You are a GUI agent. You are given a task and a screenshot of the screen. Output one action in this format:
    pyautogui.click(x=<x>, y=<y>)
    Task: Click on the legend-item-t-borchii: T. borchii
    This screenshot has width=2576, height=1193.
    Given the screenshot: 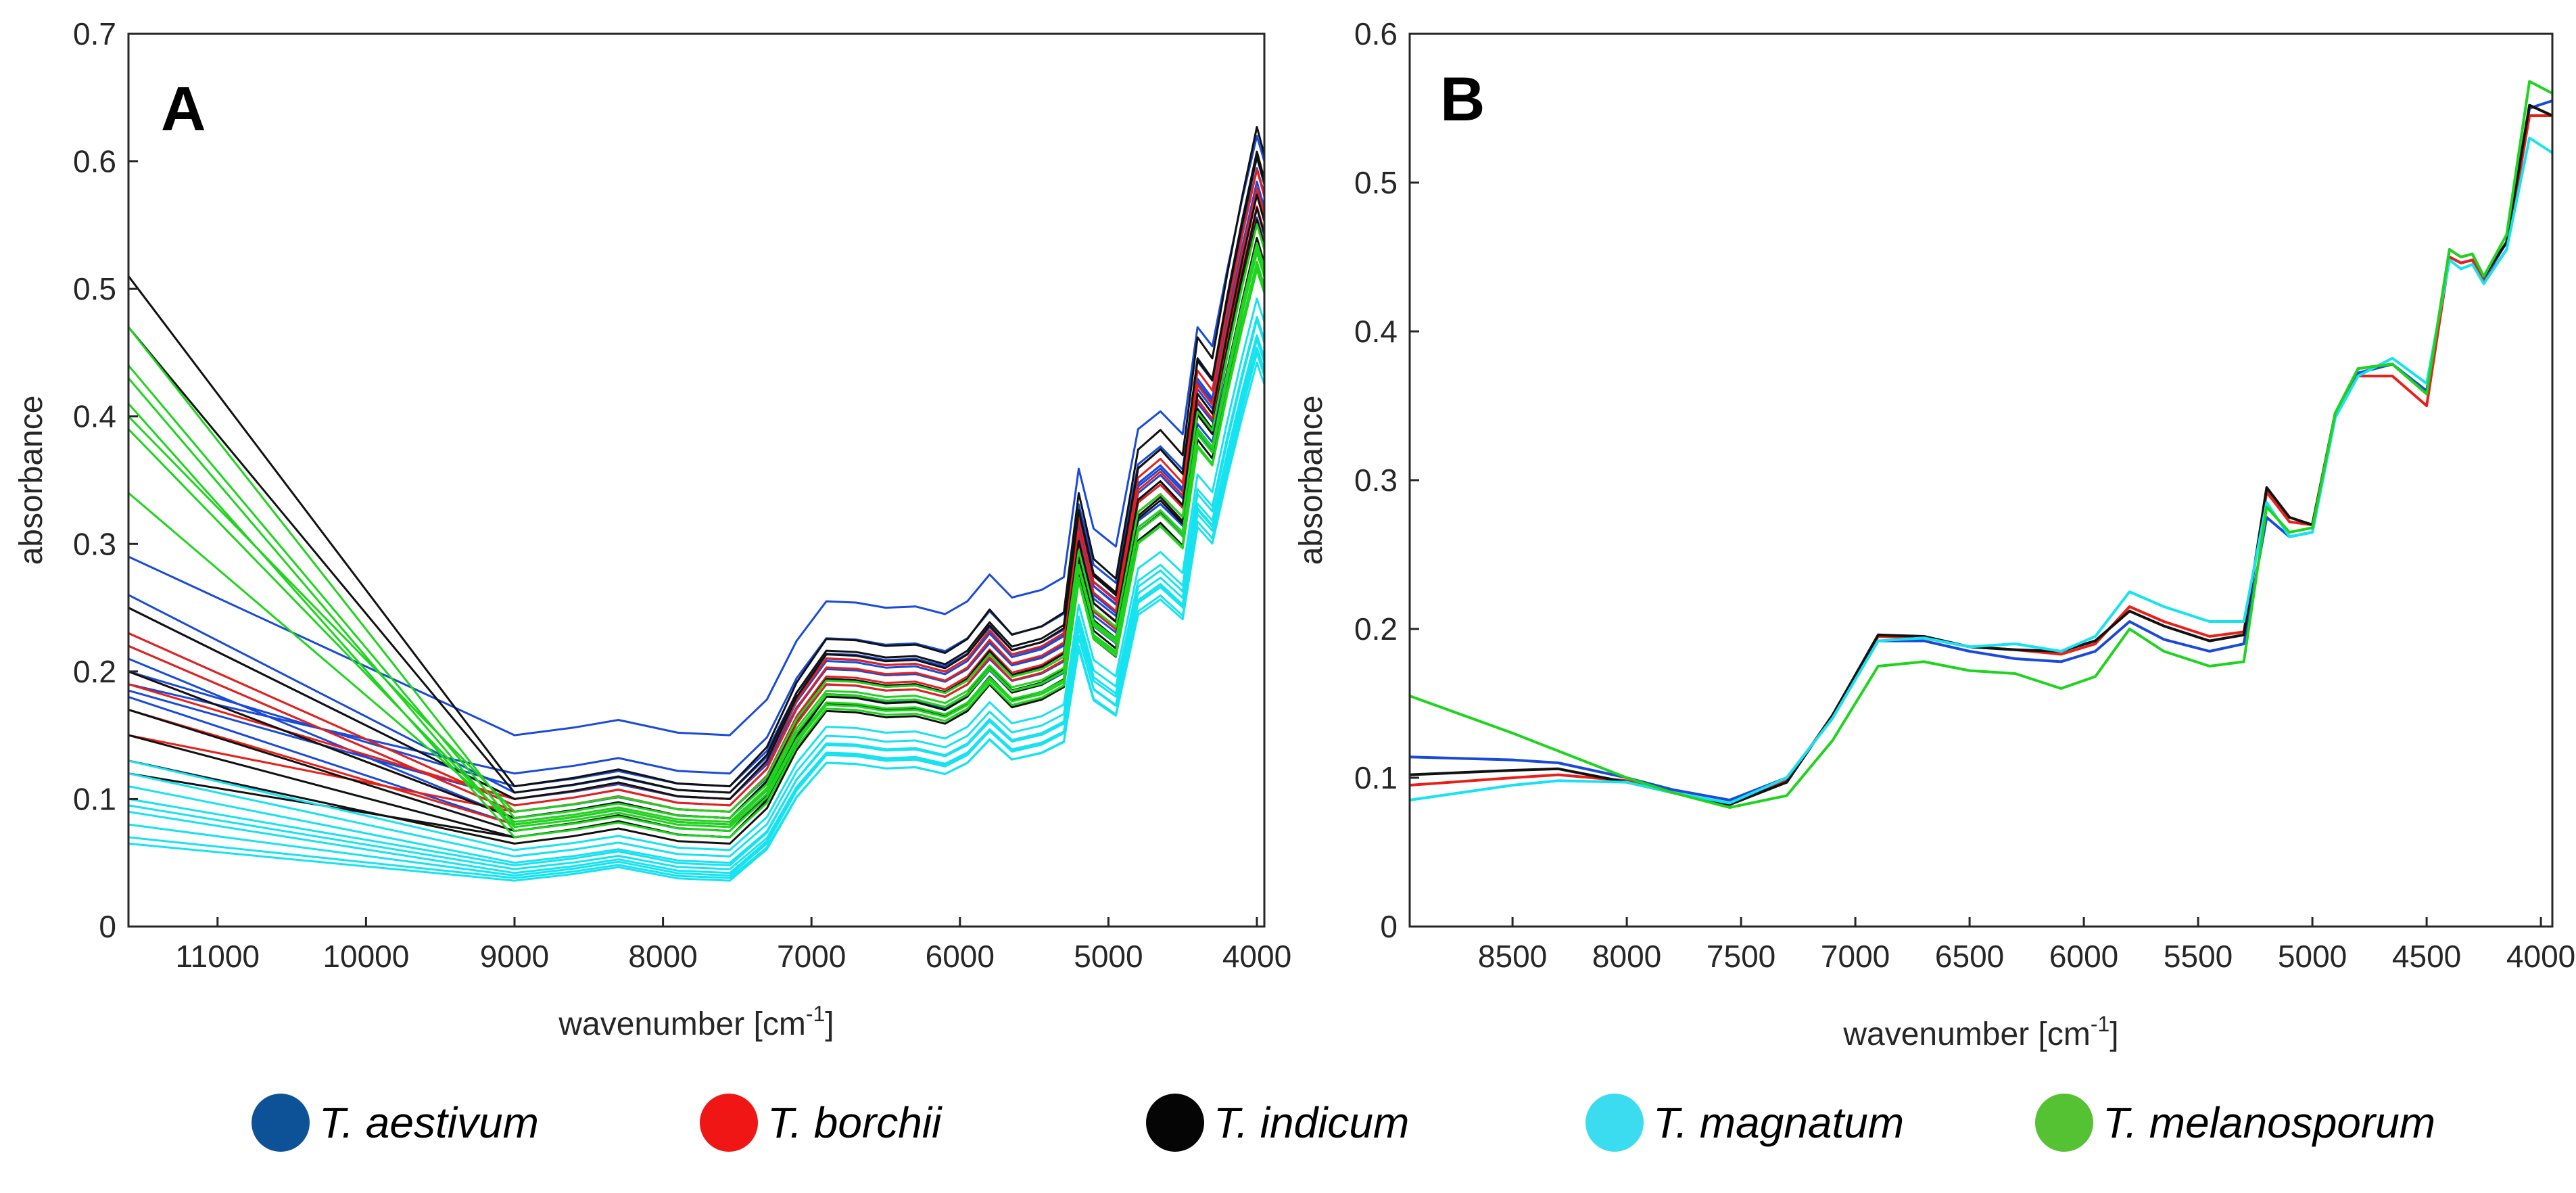 What is the action you would take?
    pyautogui.click(x=820, y=1122)
    